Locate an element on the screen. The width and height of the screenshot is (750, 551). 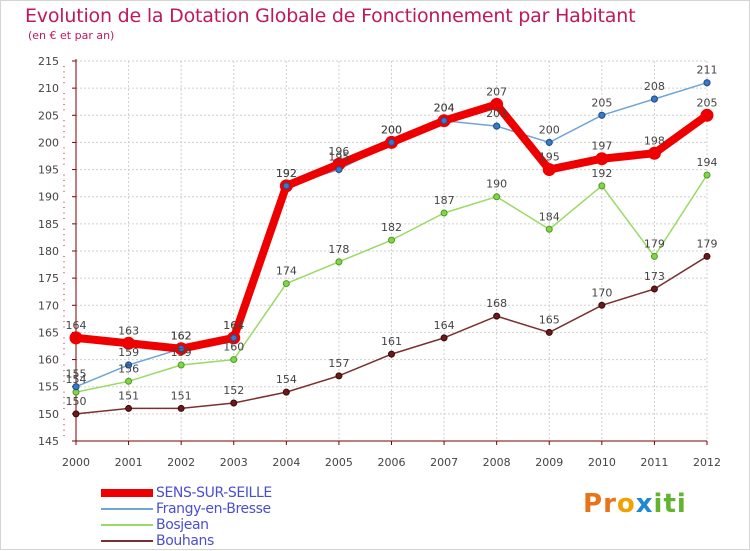
data-label: 168 is located at coordinates (496, 303).